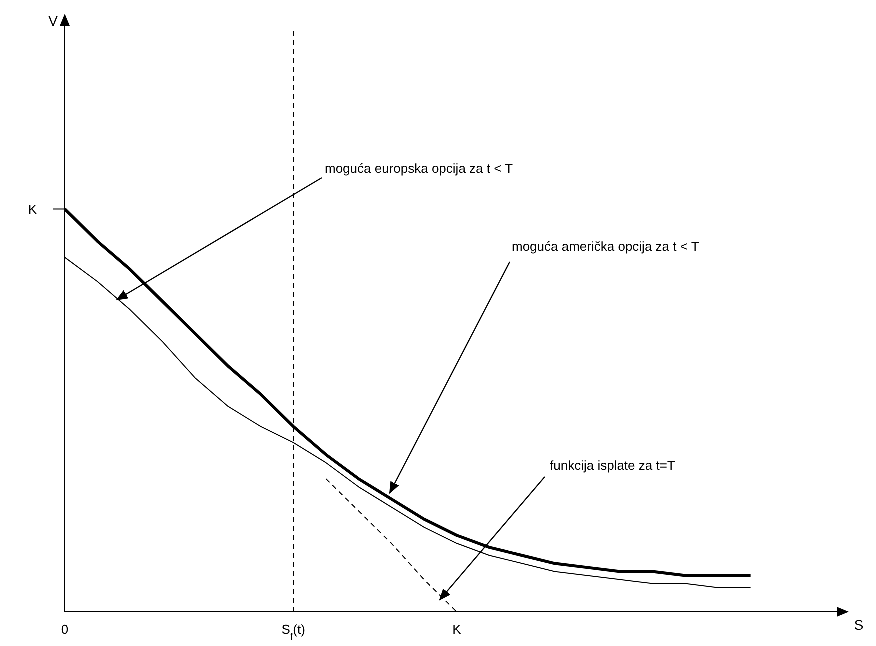 The width and height of the screenshot is (876, 646). Describe the element at coordinates (457, 629) in the screenshot. I see `x-tick-label: K` at that location.